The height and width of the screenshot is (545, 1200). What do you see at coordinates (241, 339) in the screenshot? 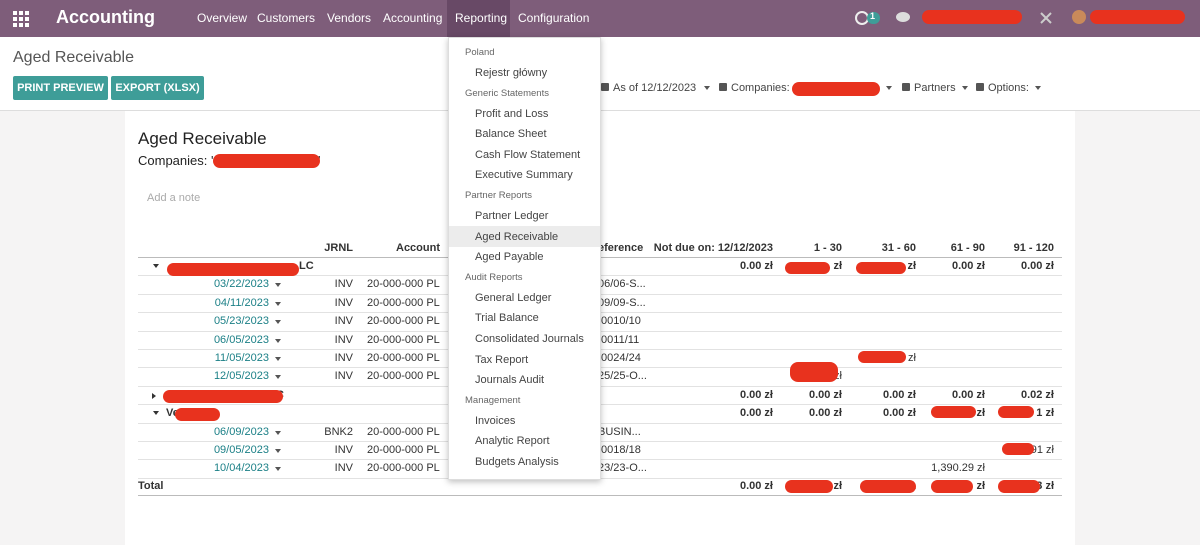
I see `line-date: 06/05/2023` at bounding box center [241, 339].